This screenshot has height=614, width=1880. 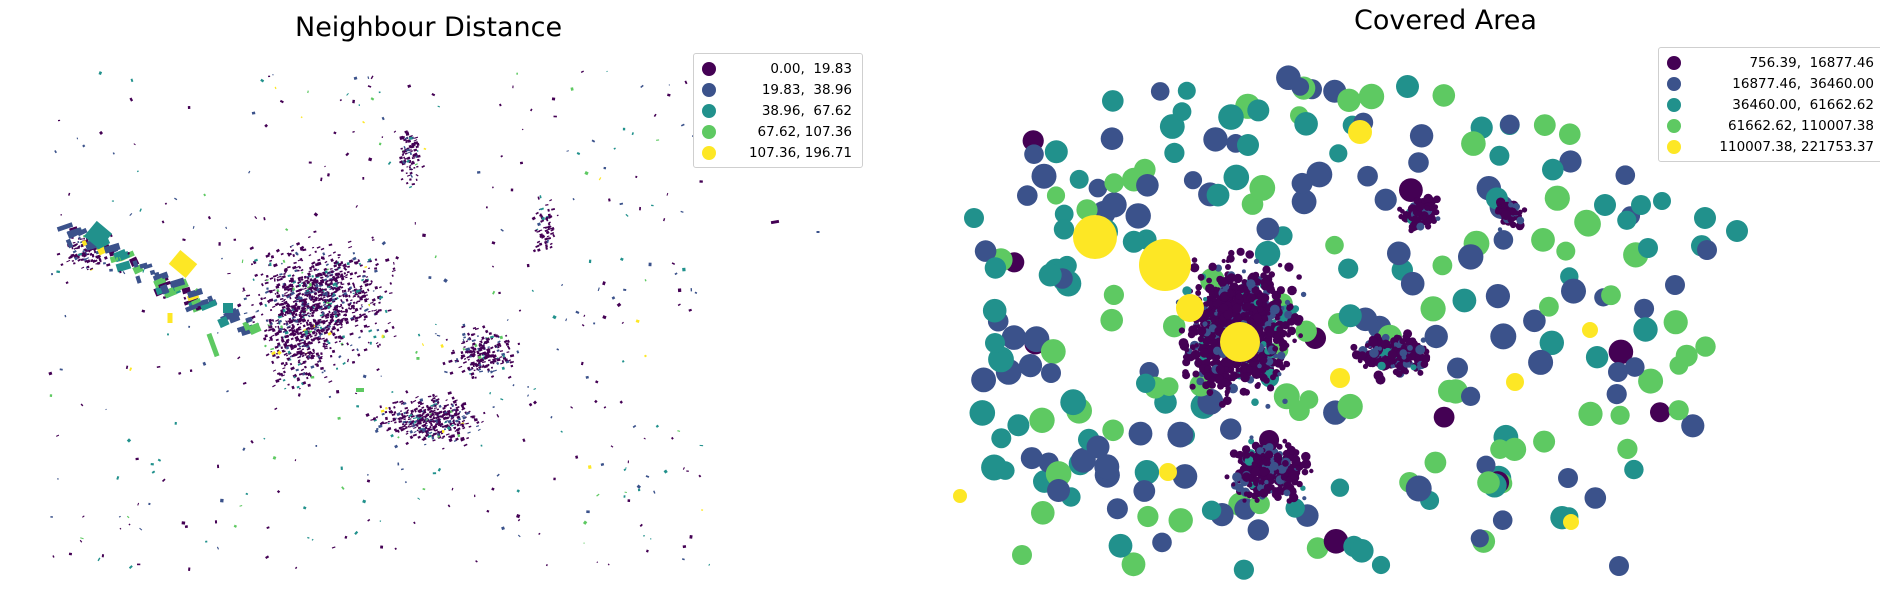 I want to click on legend-label: 0.00, 19.83, so click(x=811, y=69).